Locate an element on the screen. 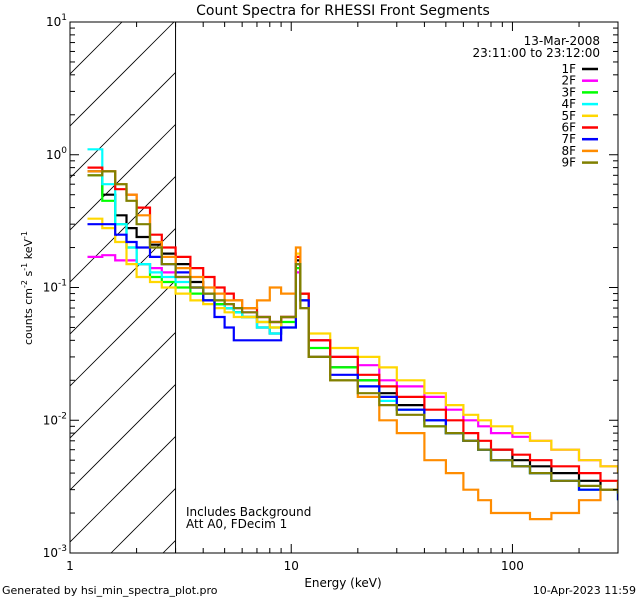  legend-label-4f: 4F is located at coordinates (568, 104).